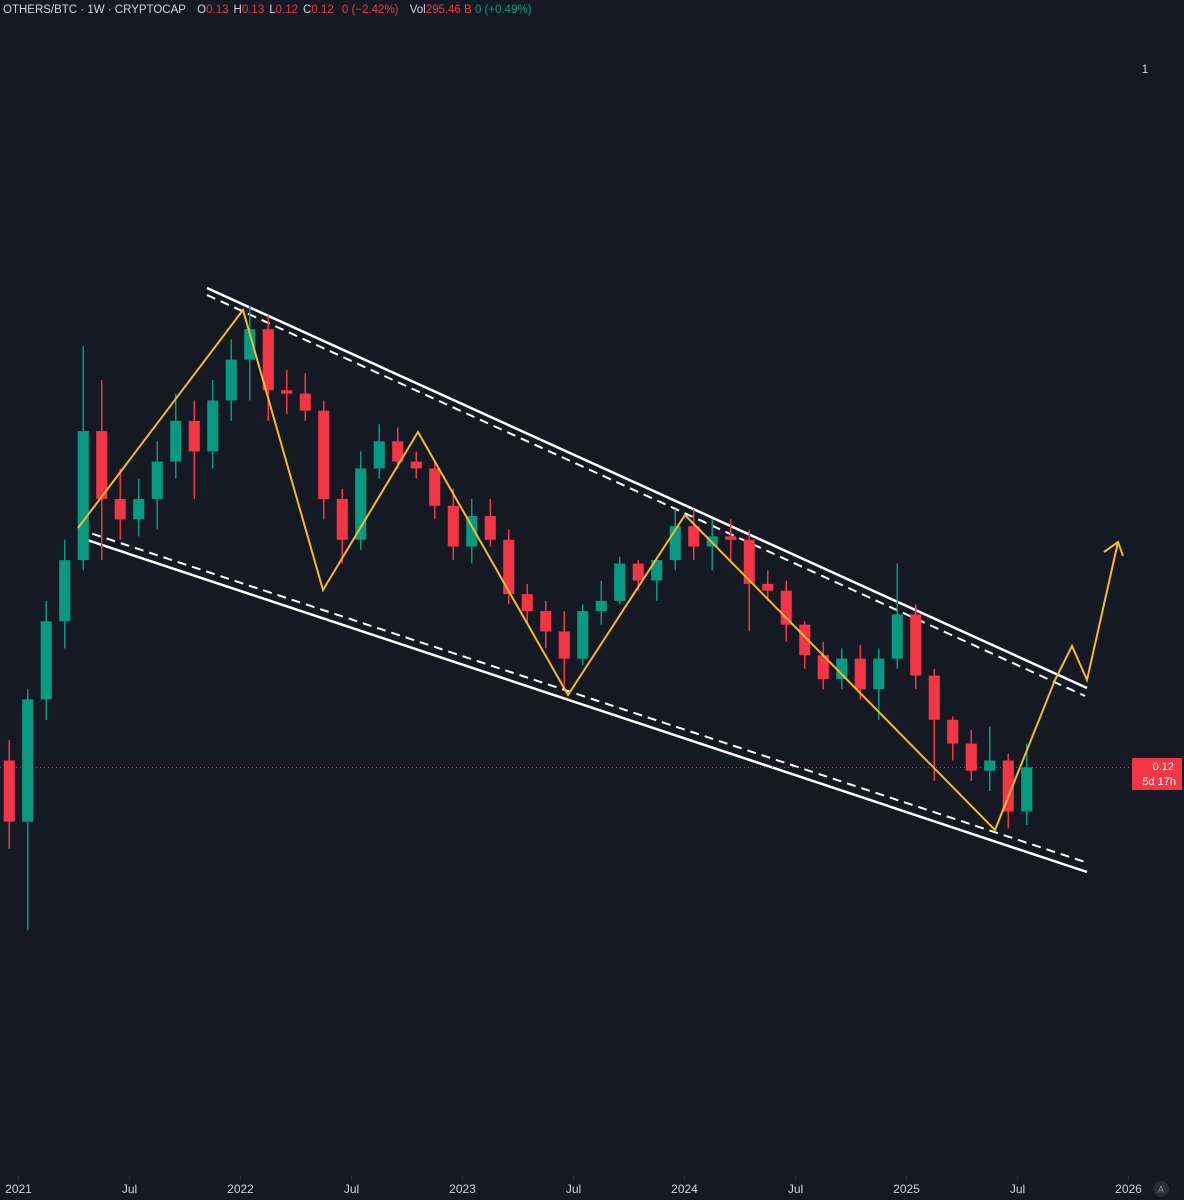 This screenshot has height=1200, width=1184. What do you see at coordinates (94, 10) in the screenshot?
I see `symbol: OTHERS/BTC · 1W · CRYPTOCAP` at bounding box center [94, 10].